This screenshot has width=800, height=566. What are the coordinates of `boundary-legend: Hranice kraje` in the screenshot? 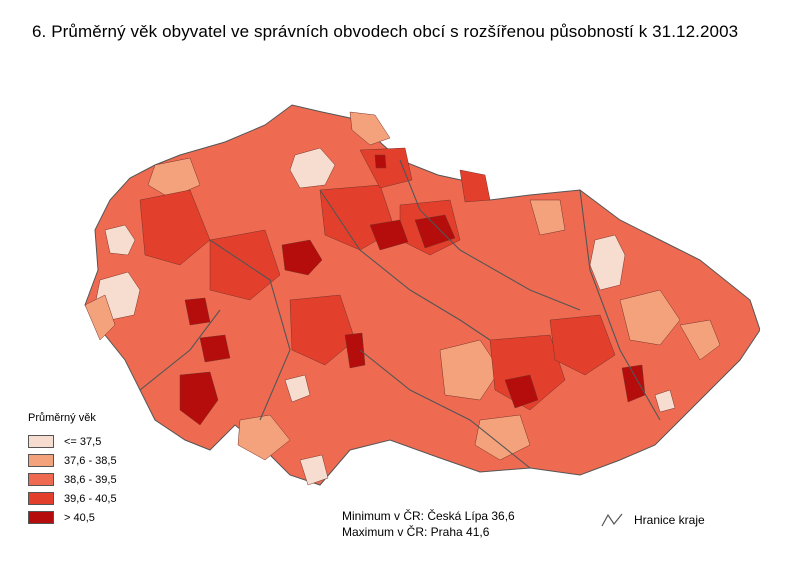 It's located at (652, 520).